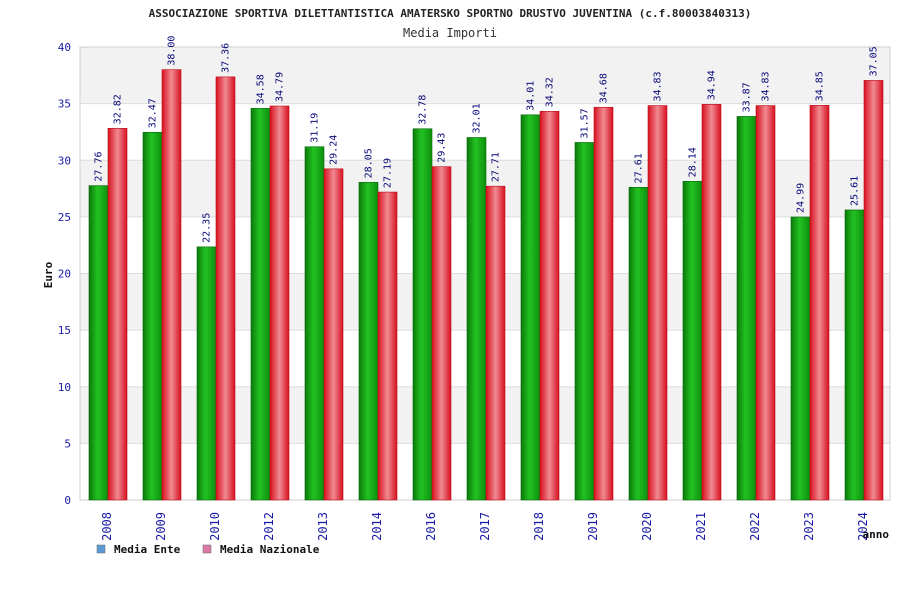 Image resolution: width=900 pixels, height=604 pixels. What do you see at coordinates (369, 163) in the screenshot?
I see `data-label: 28.05` at bounding box center [369, 163].